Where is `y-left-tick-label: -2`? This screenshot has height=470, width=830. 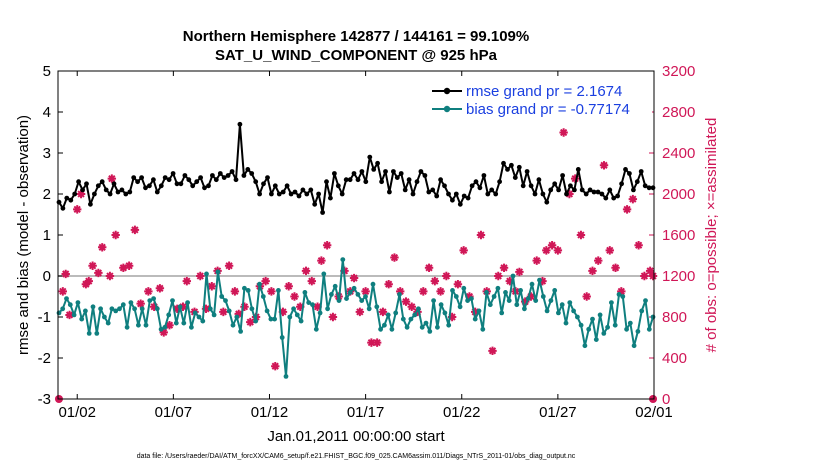 y-left-tick-label: -2 is located at coordinates (44, 358).